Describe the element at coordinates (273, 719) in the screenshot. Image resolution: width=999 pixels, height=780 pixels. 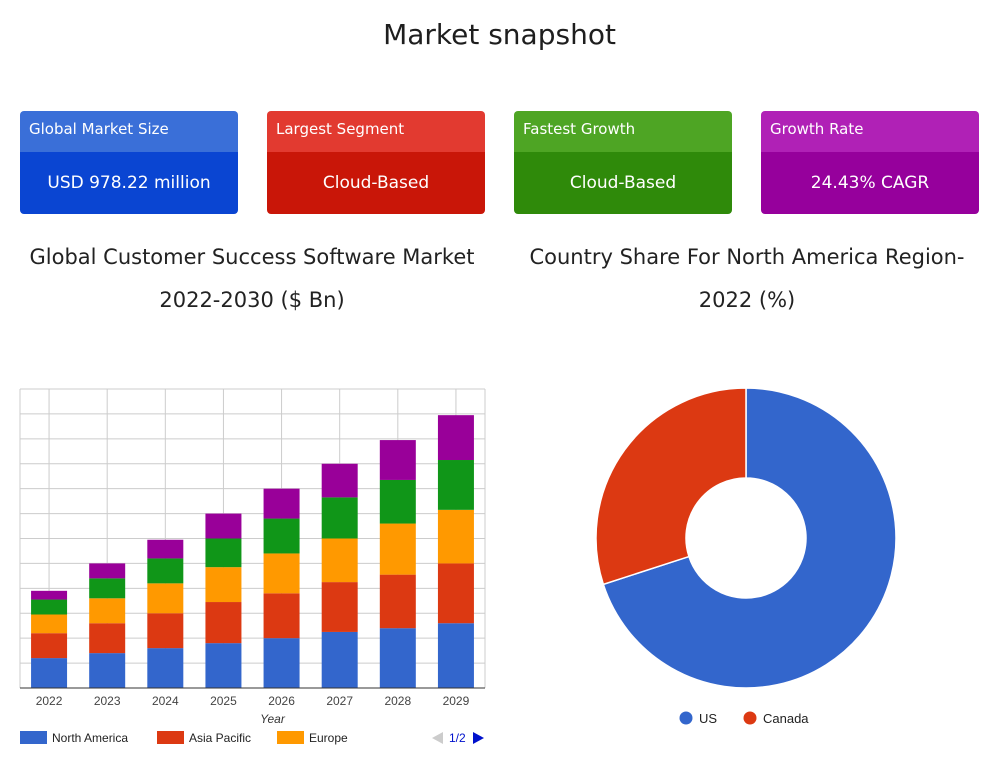
I see `x-axis-label: Year` at that location.